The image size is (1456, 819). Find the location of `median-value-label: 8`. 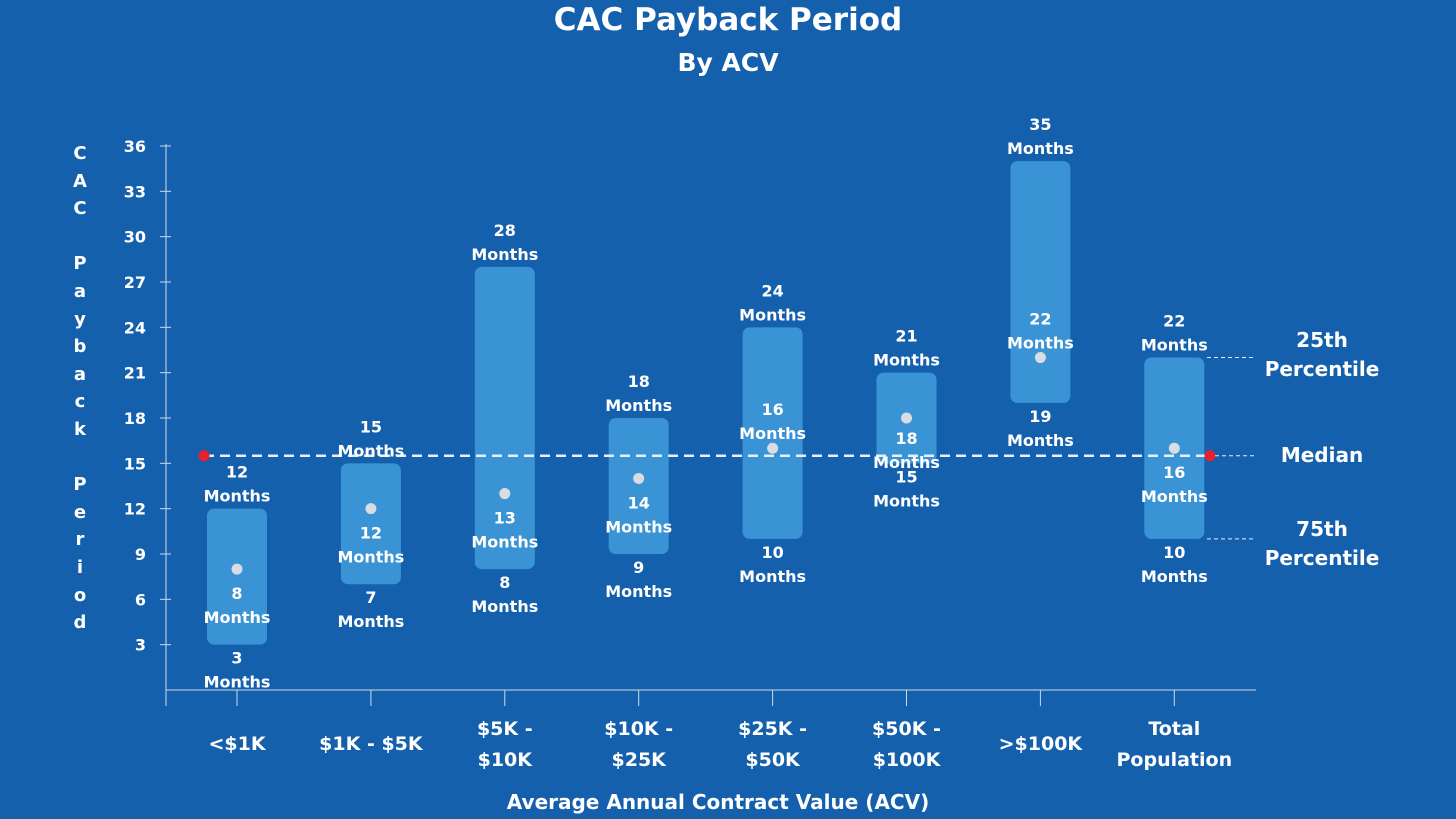

median-value-label: 8 is located at coordinates (236, 593).